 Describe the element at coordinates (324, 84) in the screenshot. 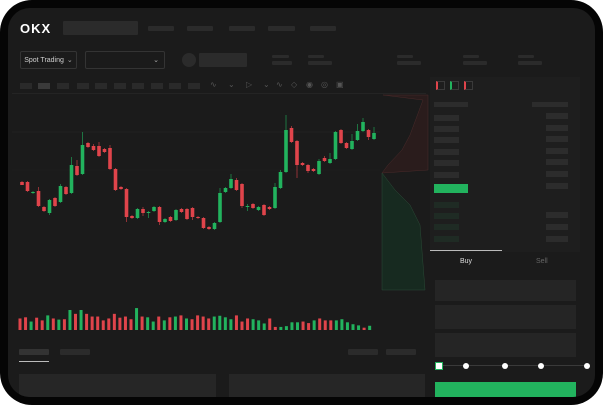

I see `settings-icon: ◎` at that location.